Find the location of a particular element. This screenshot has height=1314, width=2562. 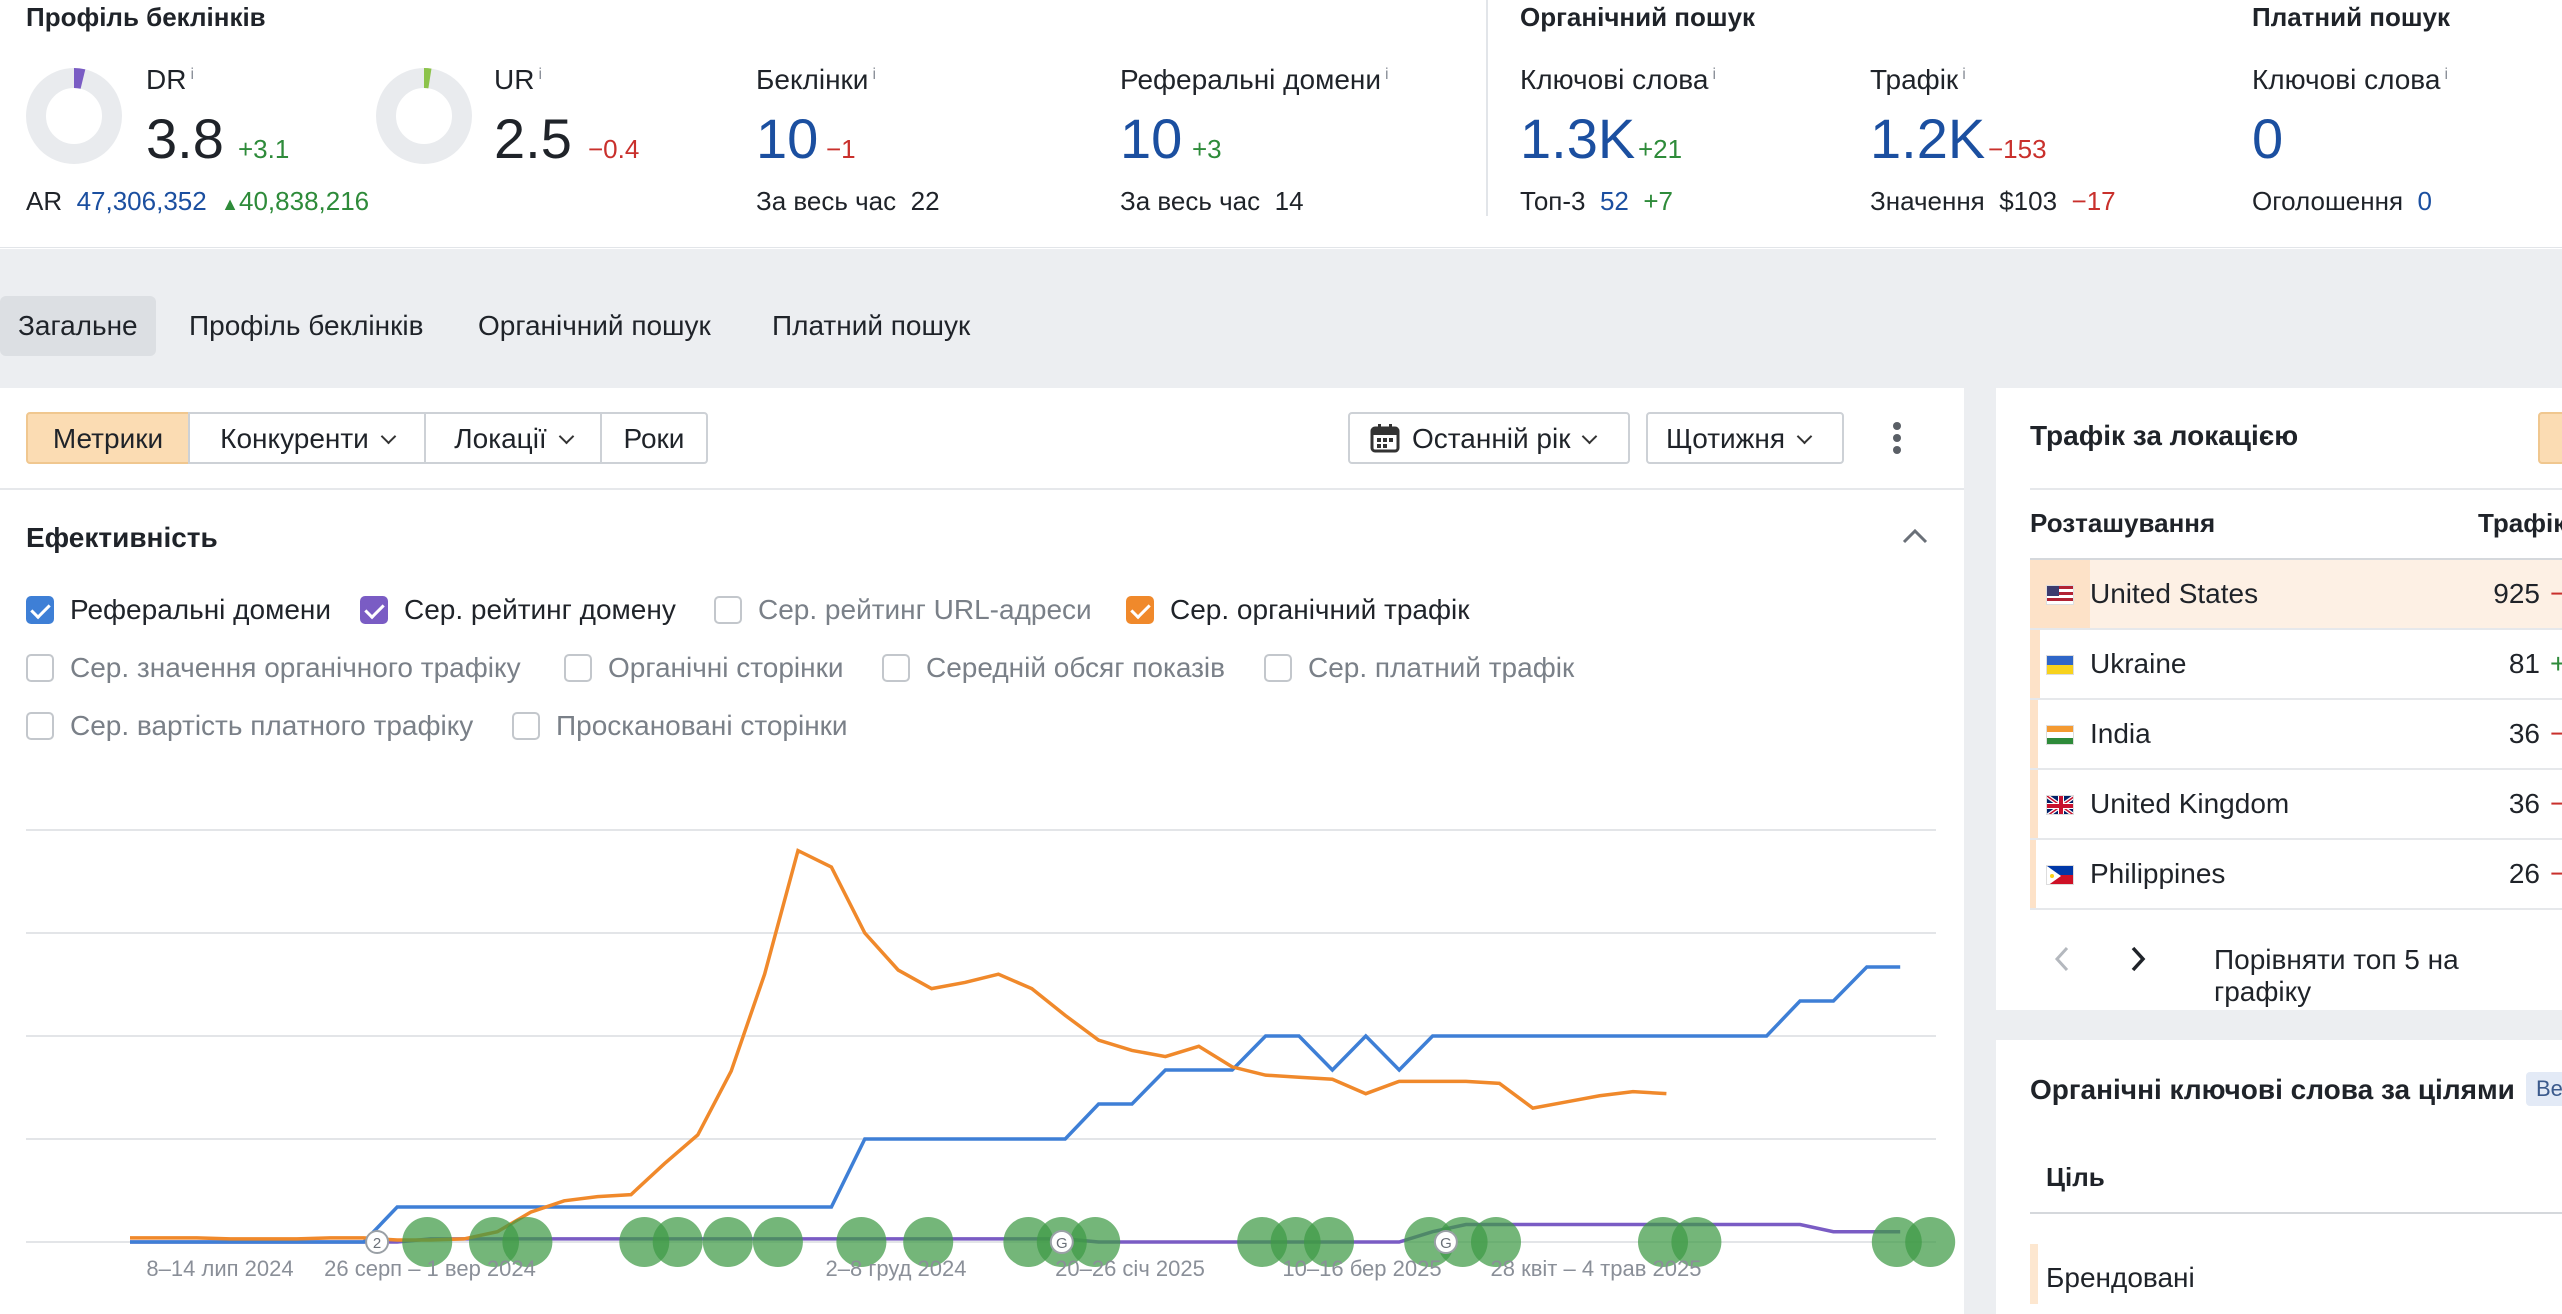

intent-branded: Брендовані is located at coordinates (2120, 1277).